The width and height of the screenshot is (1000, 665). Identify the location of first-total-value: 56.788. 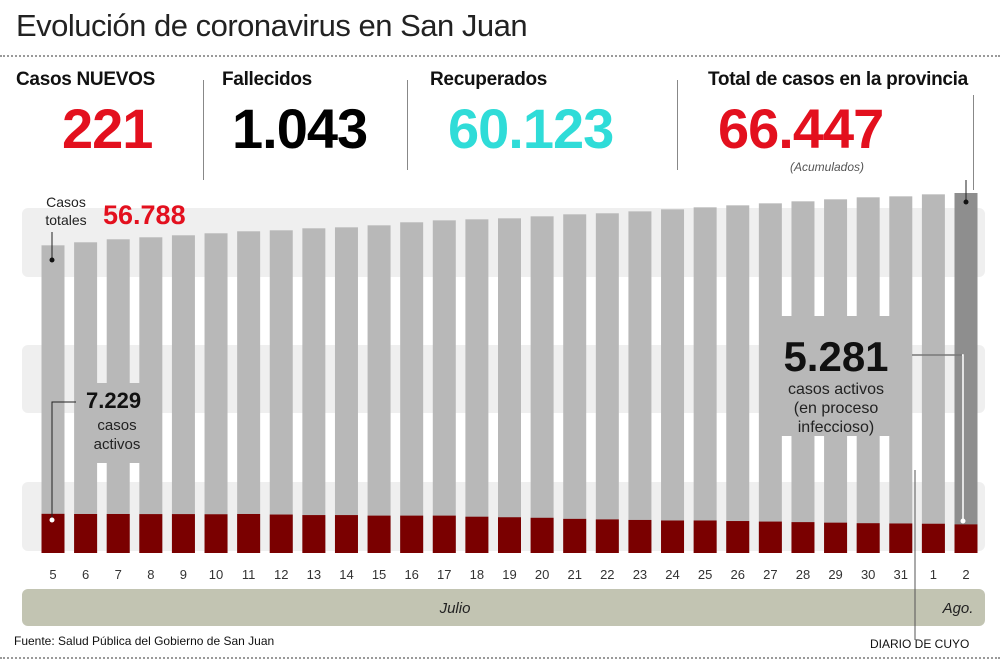
(144, 215).